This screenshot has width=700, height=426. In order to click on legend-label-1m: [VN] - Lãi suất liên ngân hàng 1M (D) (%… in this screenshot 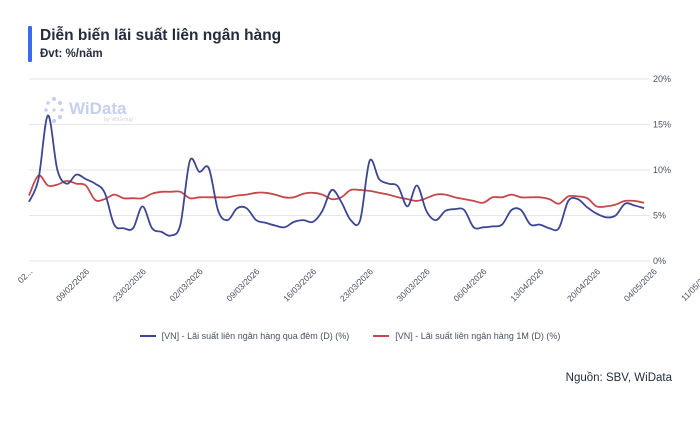, I will do `click(478, 336)`.